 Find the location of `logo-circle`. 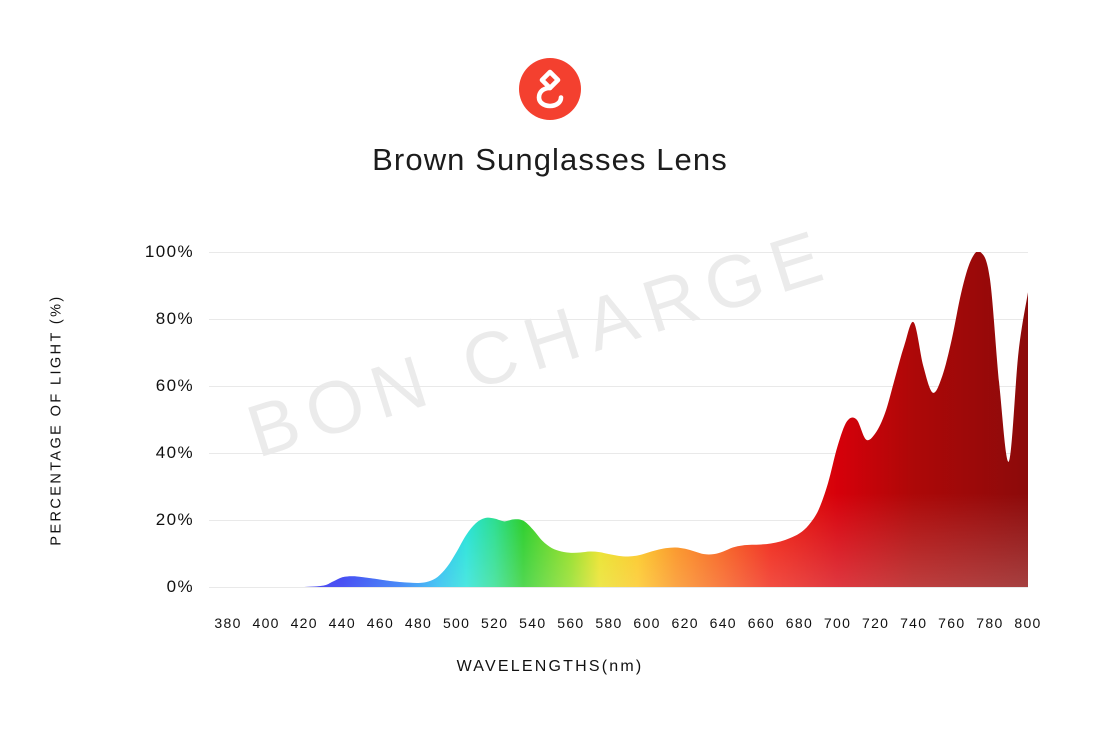

logo-circle is located at coordinates (550, 89).